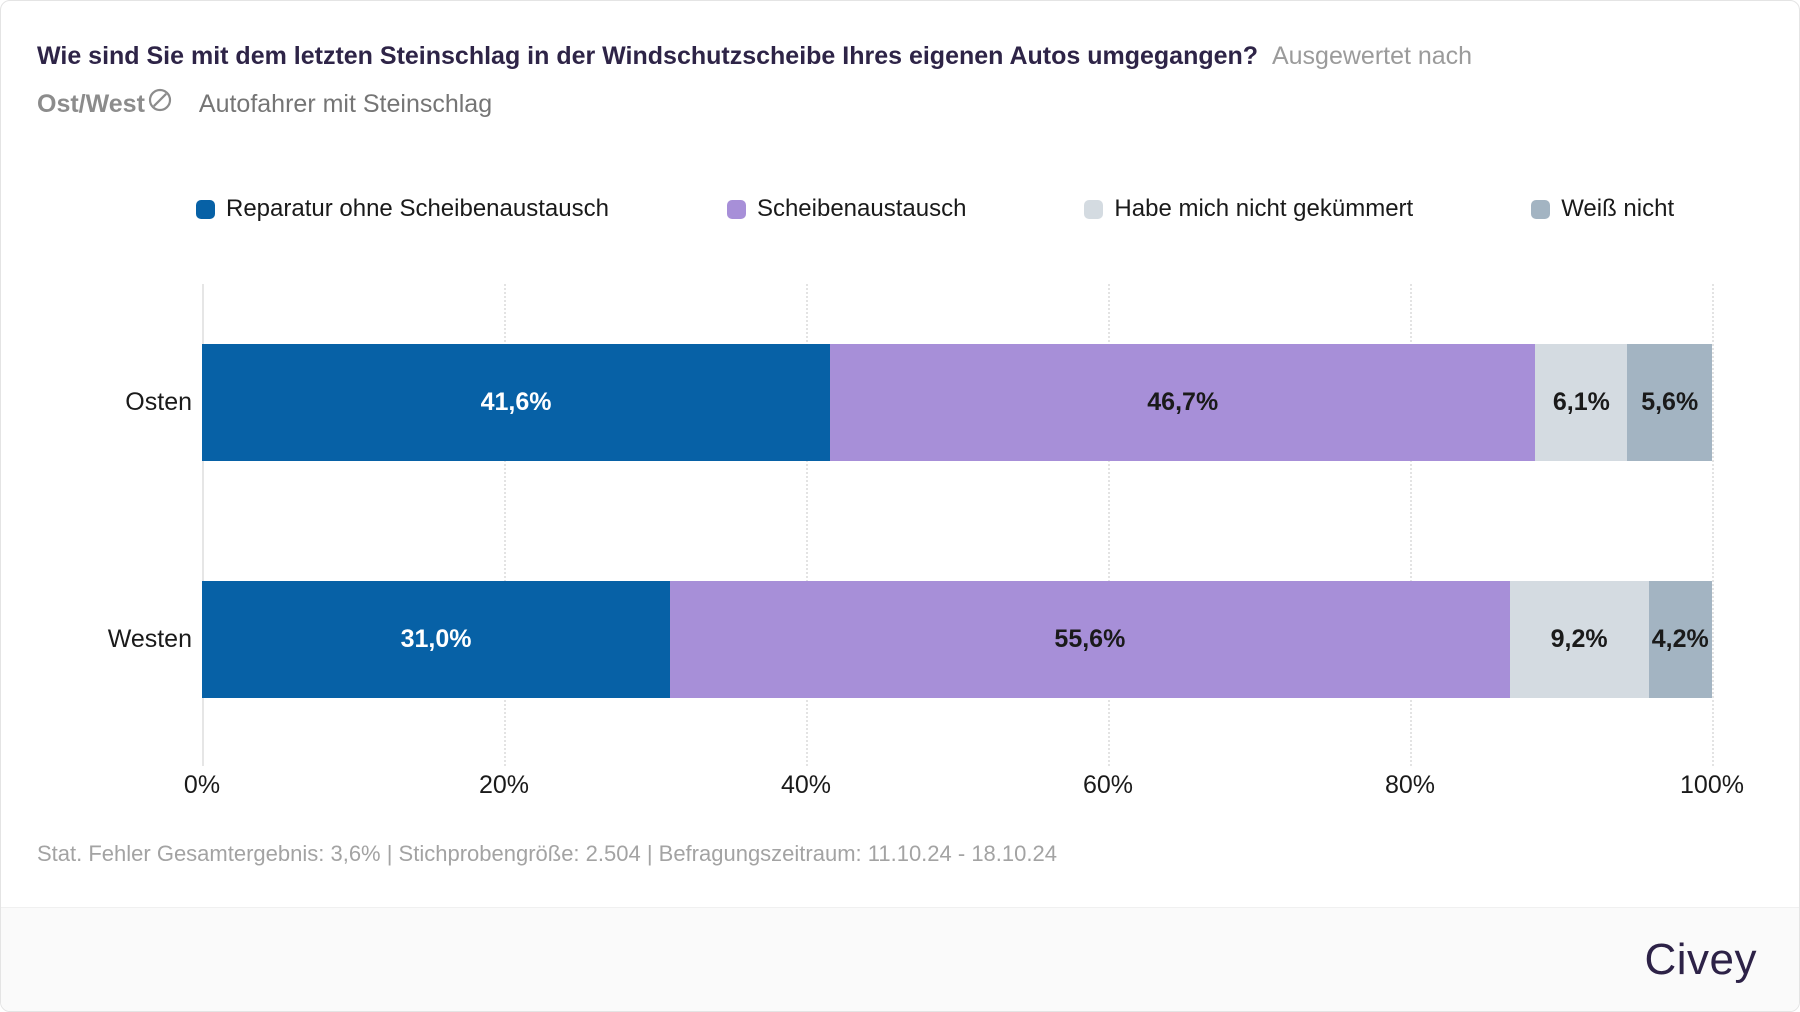 This screenshot has height=1012, width=1800. I want to click on bar-segment: 31,0%, so click(436, 639).